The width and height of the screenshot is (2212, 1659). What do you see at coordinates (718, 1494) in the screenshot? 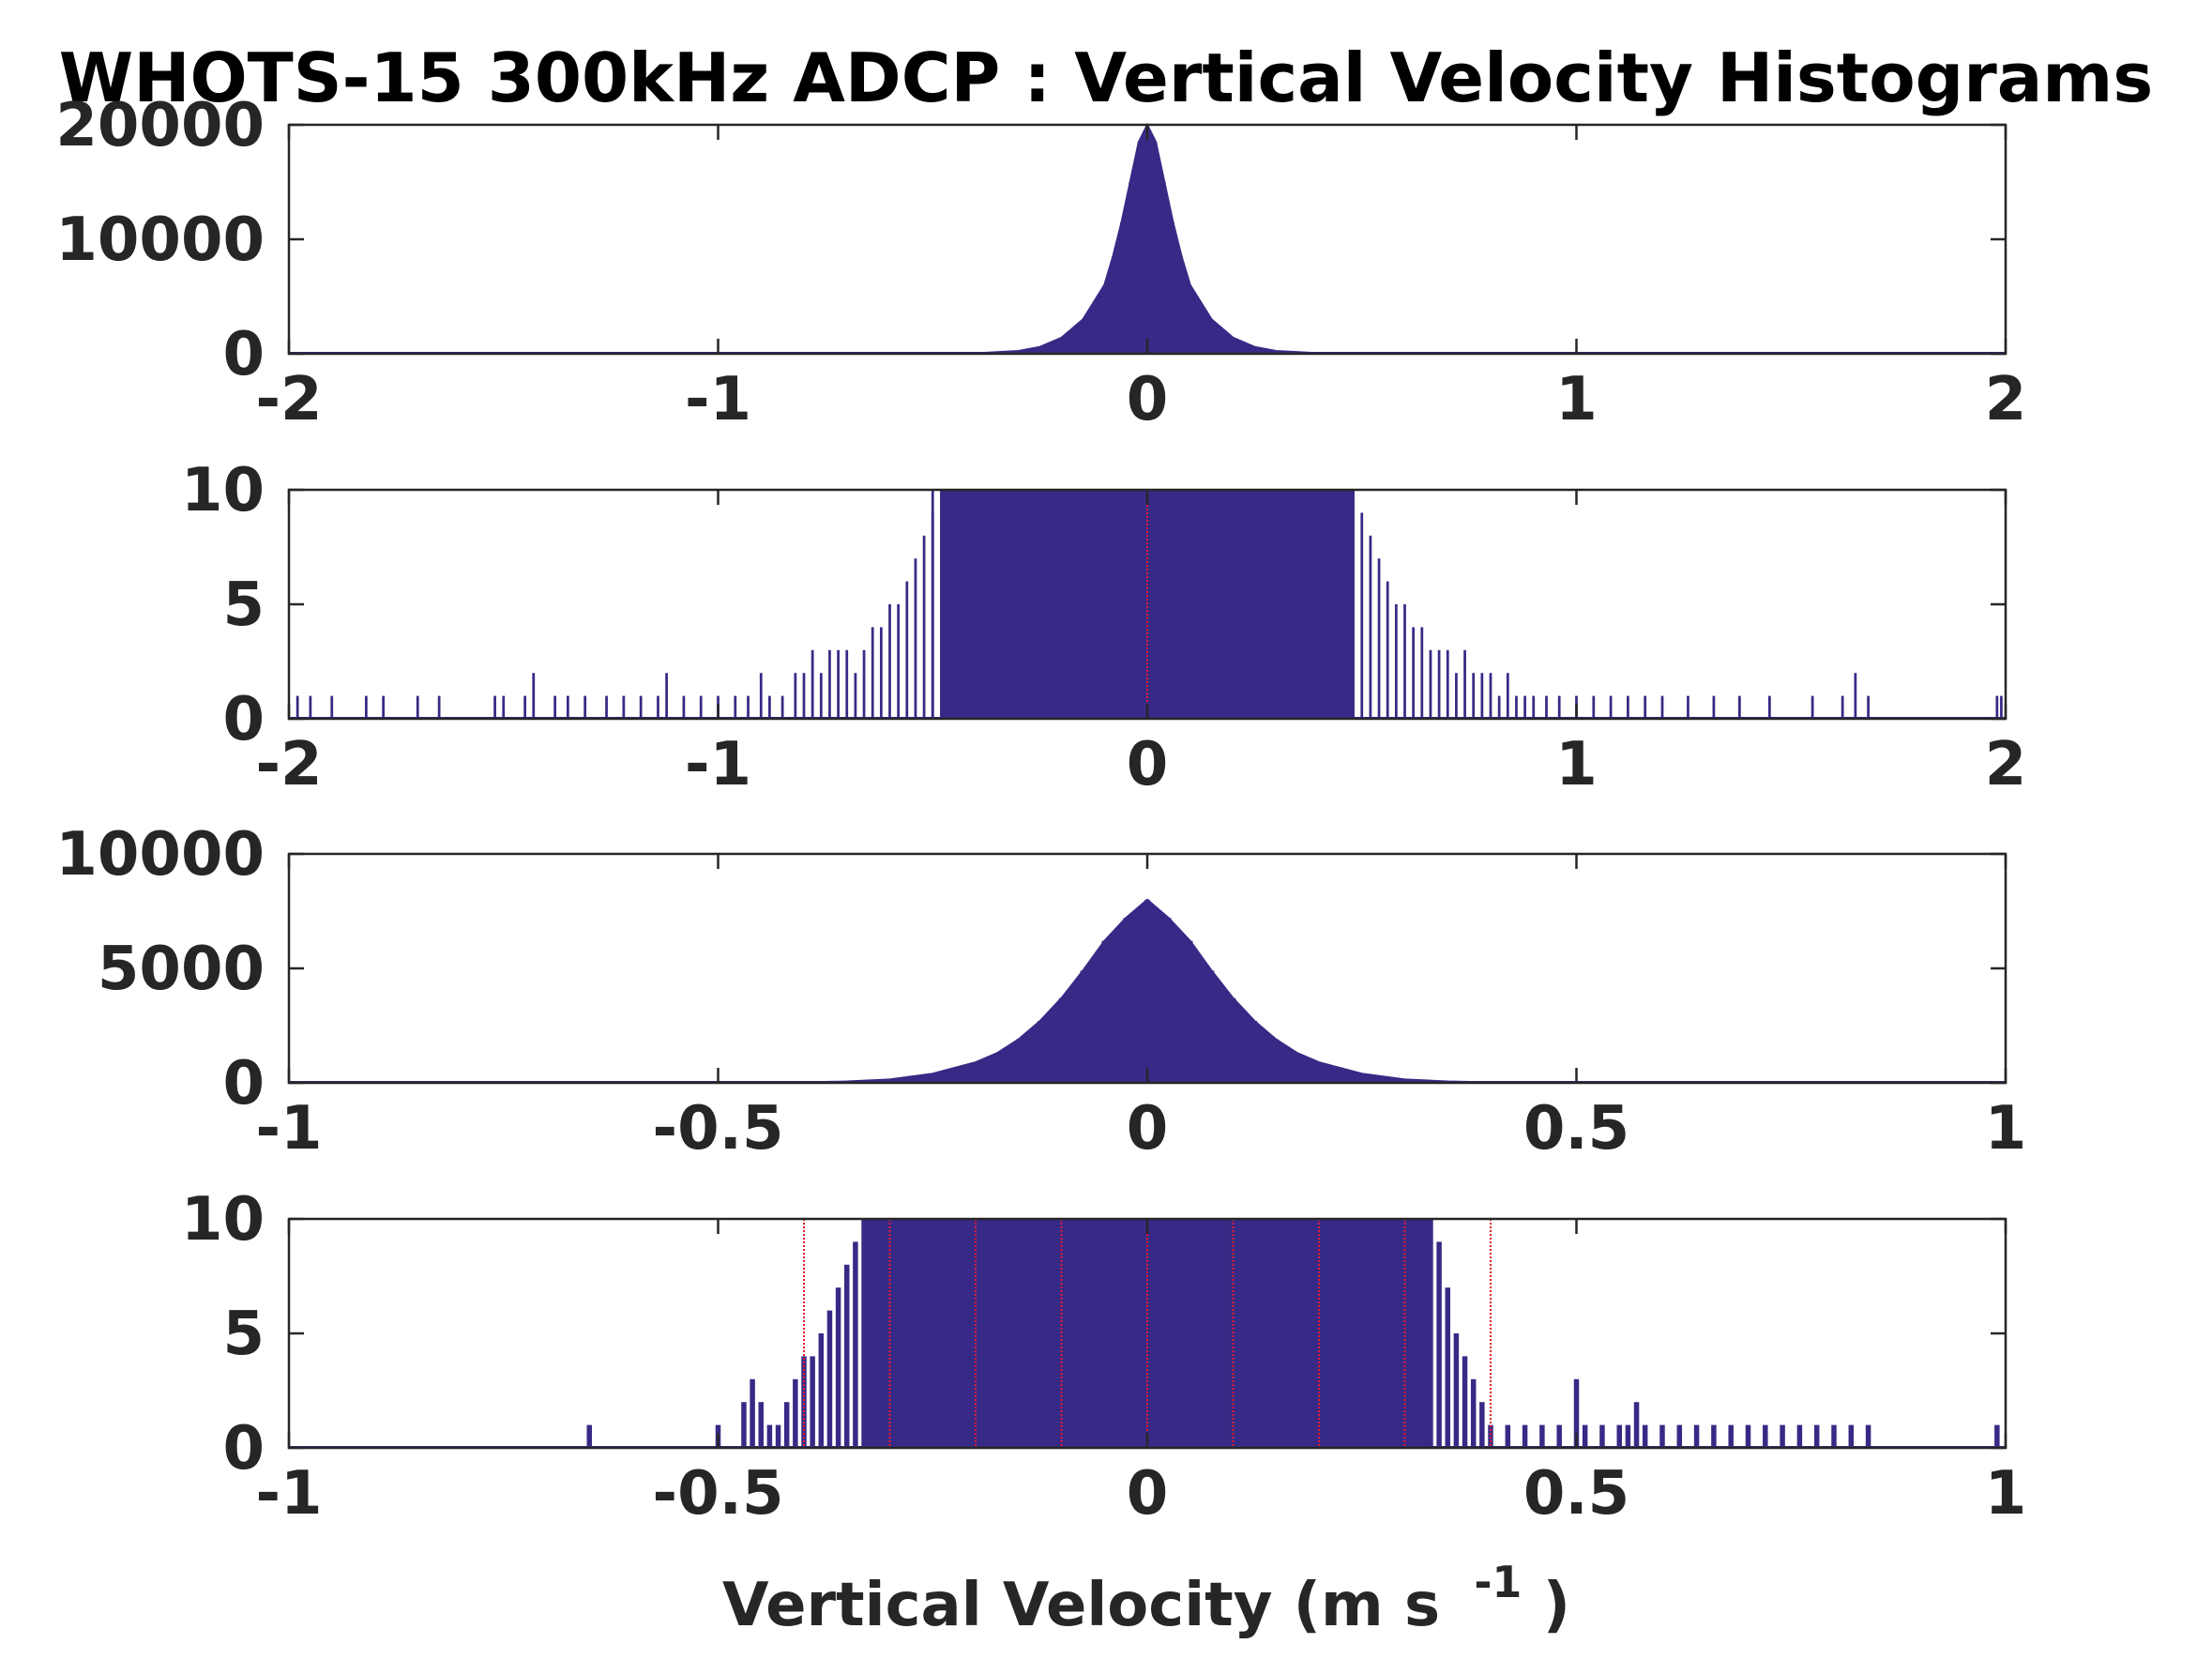
I see `x-tick-label: -0.5` at bounding box center [718, 1494].